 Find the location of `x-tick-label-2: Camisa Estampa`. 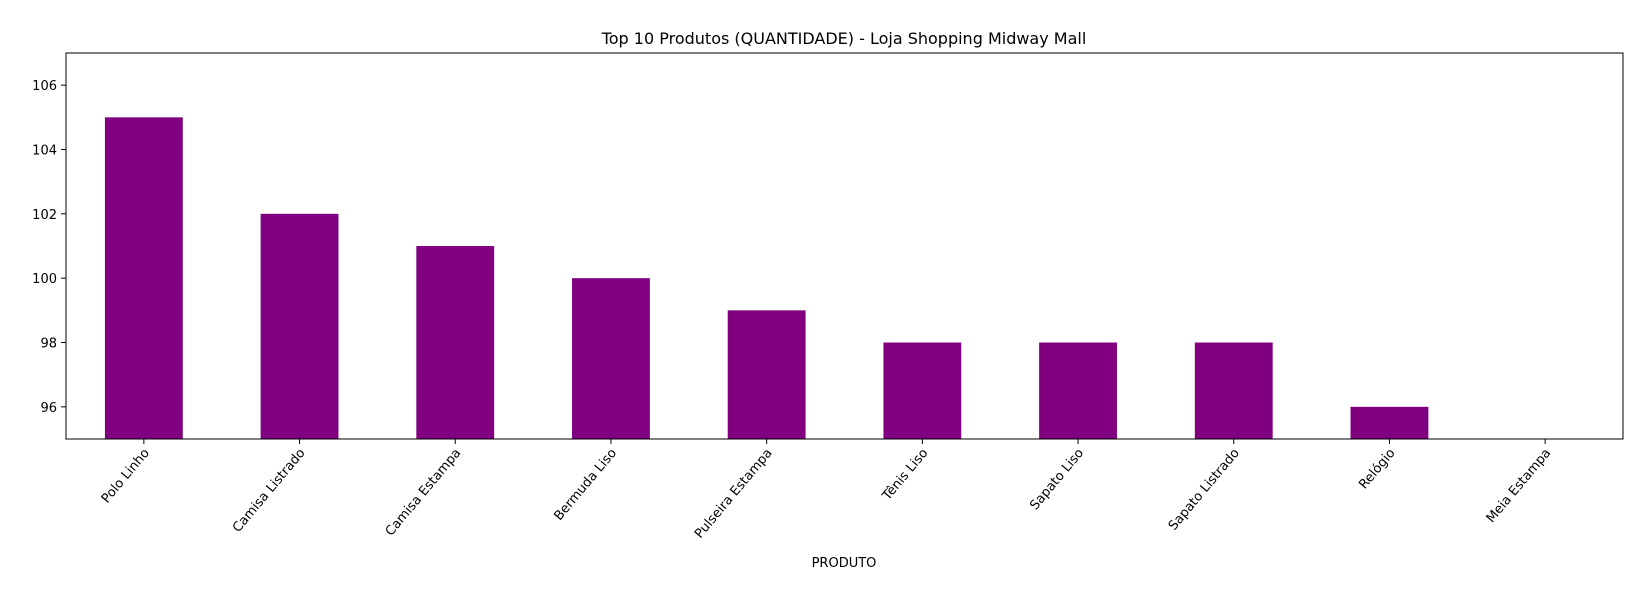

x-tick-label-2: Camisa Estampa is located at coordinates (424, 492).